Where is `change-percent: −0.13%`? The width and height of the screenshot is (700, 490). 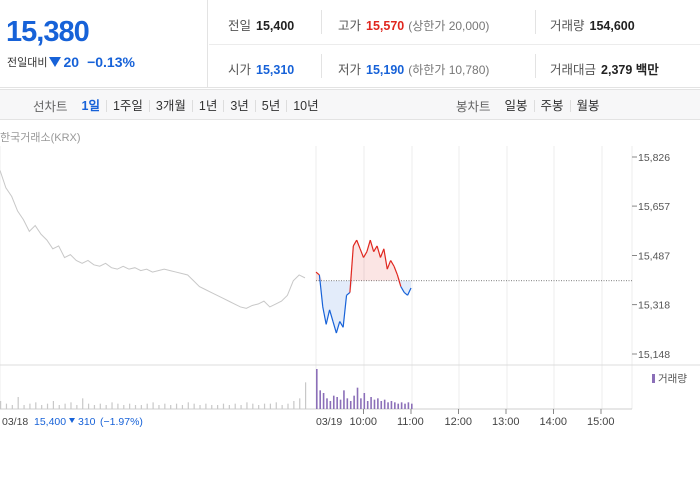
change-percent: −0.13% is located at coordinates (111, 62).